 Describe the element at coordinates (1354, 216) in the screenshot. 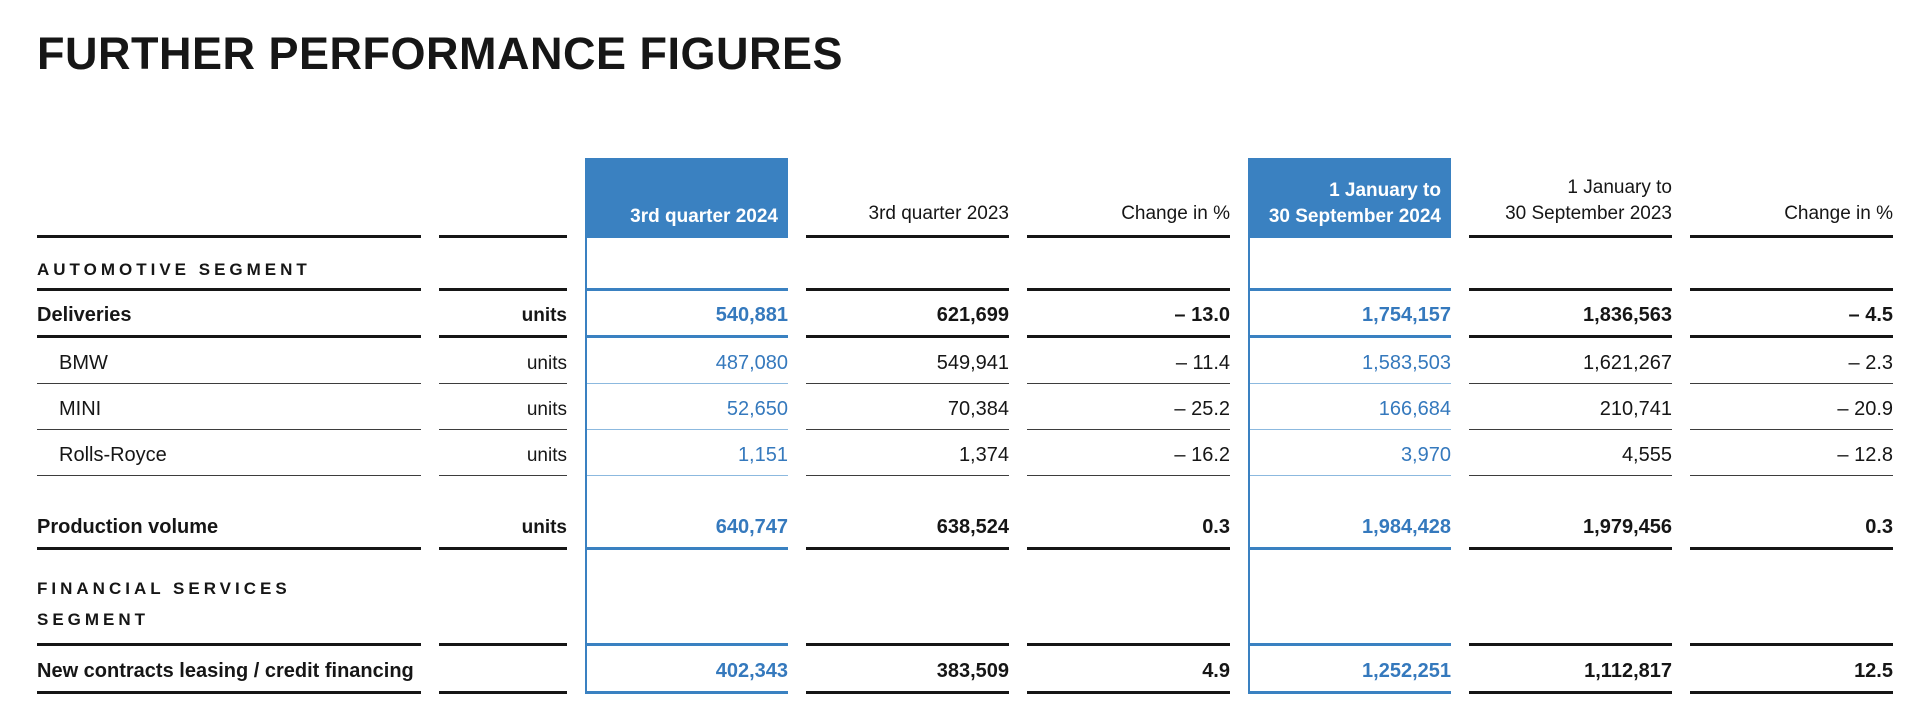

I see `header-ytd-2024-line2: 30 September 2024` at that location.